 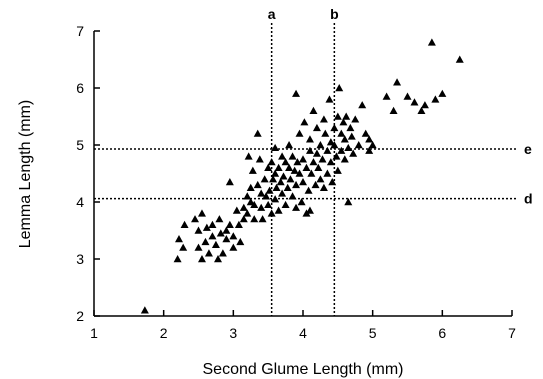 What do you see at coordinates (164, 333) in the screenshot?
I see `x-tick-label: 2` at bounding box center [164, 333].